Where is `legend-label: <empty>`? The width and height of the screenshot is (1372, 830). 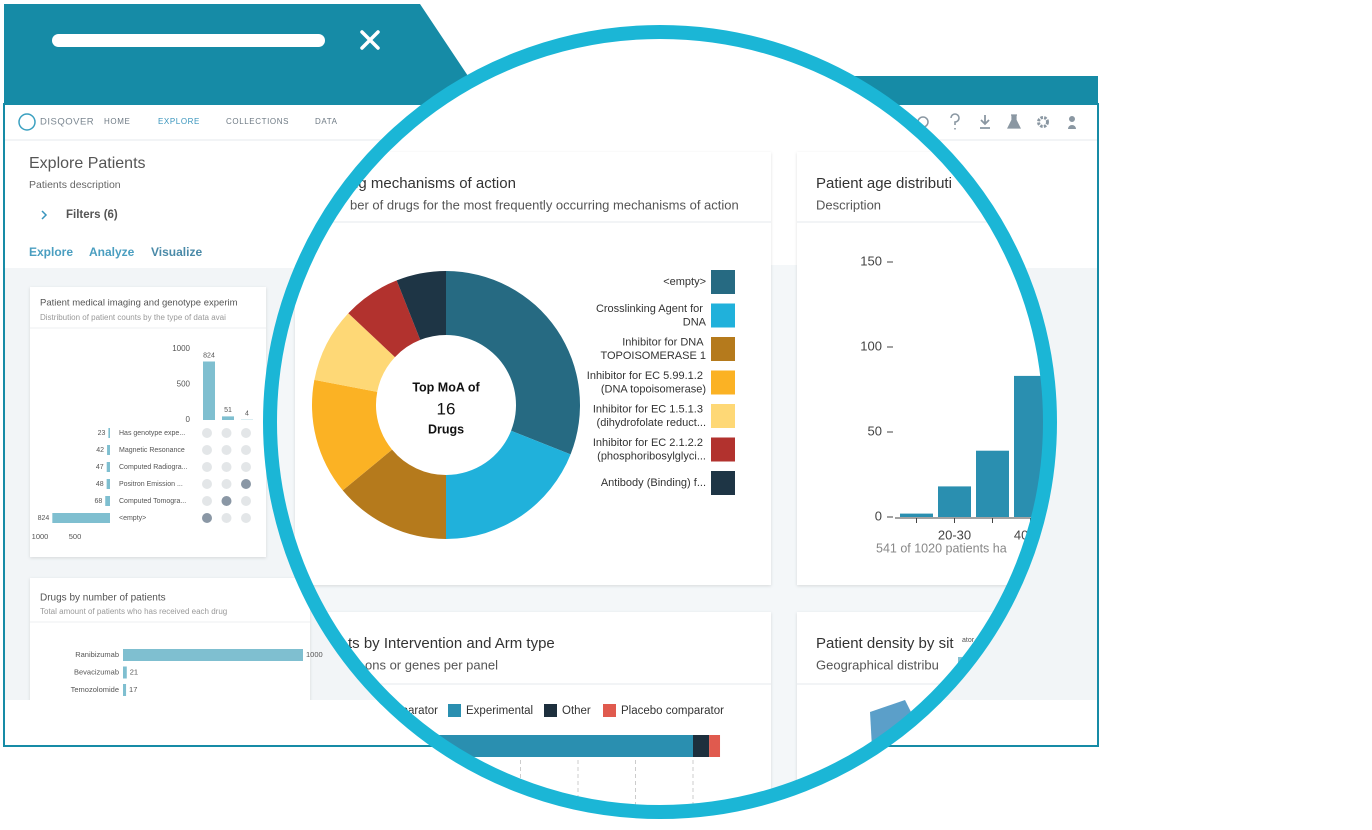 legend-label: <empty> is located at coordinates (684, 282).